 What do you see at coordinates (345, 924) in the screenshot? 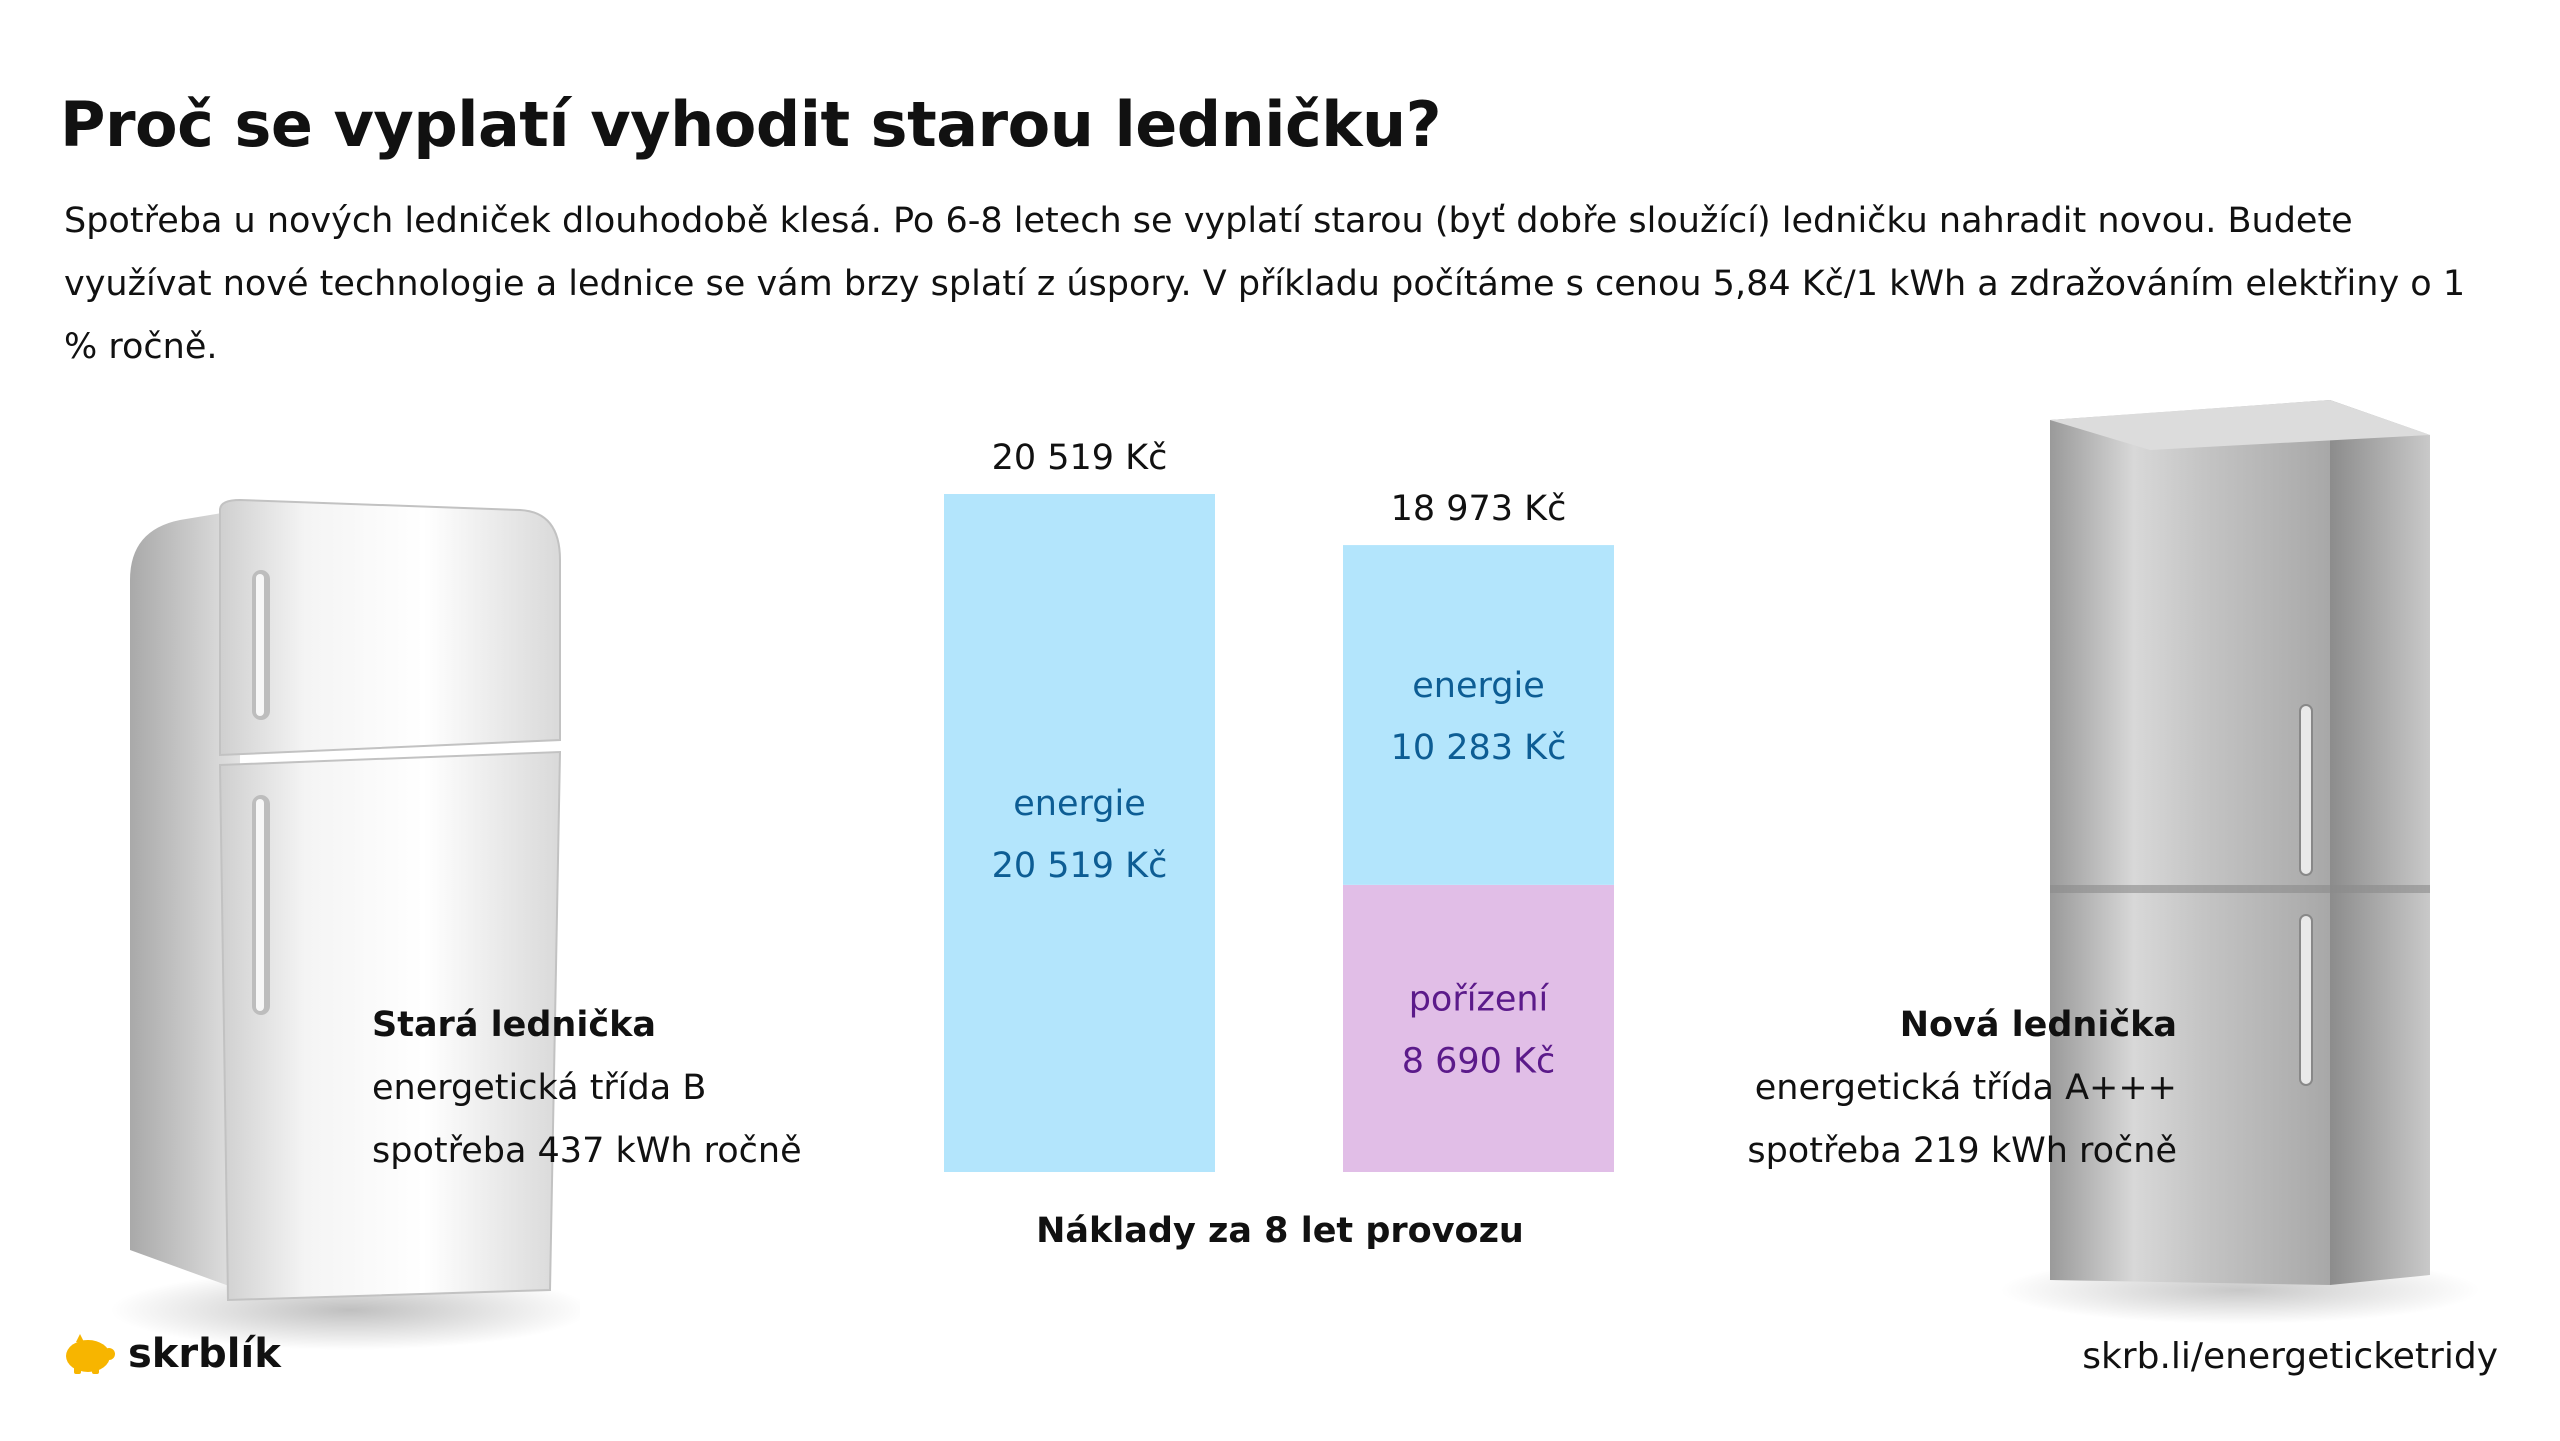
I see `retro-fridge-icon` at bounding box center [345, 924].